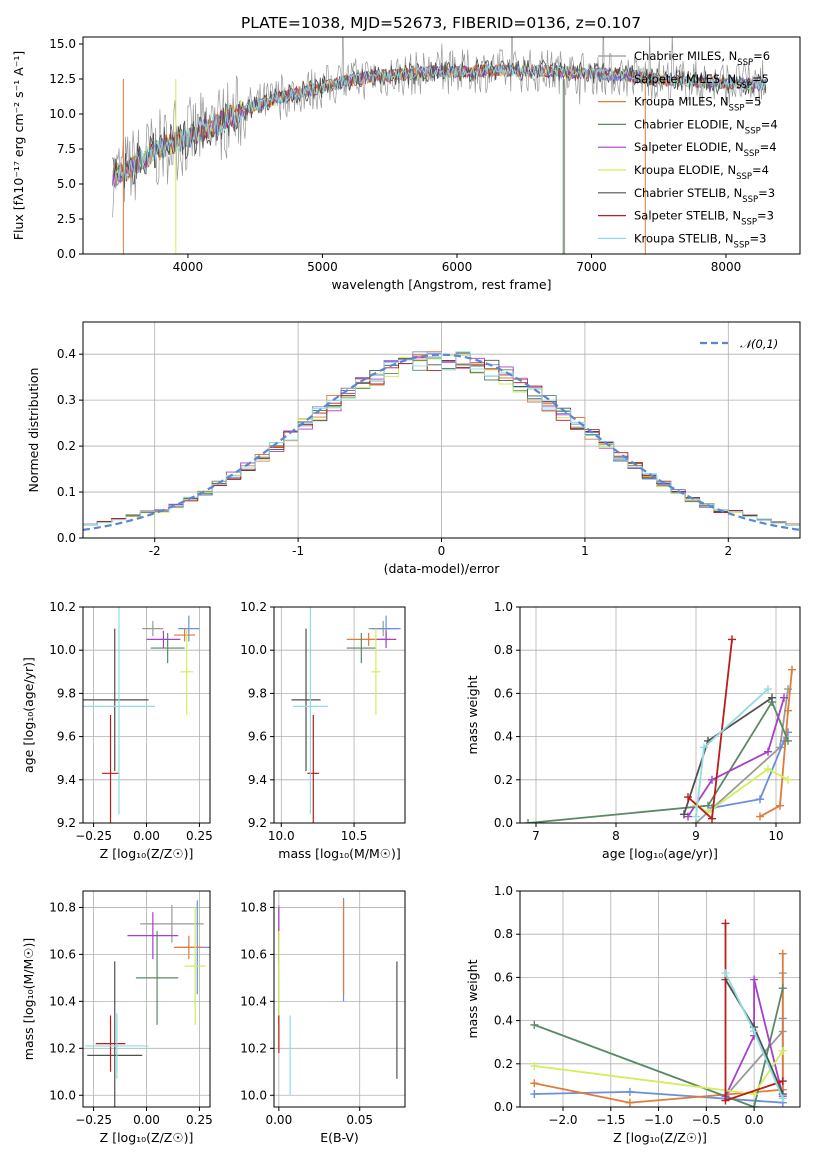  Describe the element at coordinates (689, 124) in the screenshot. I see `legend-text: Chabrier ELODIE, N` at that location.